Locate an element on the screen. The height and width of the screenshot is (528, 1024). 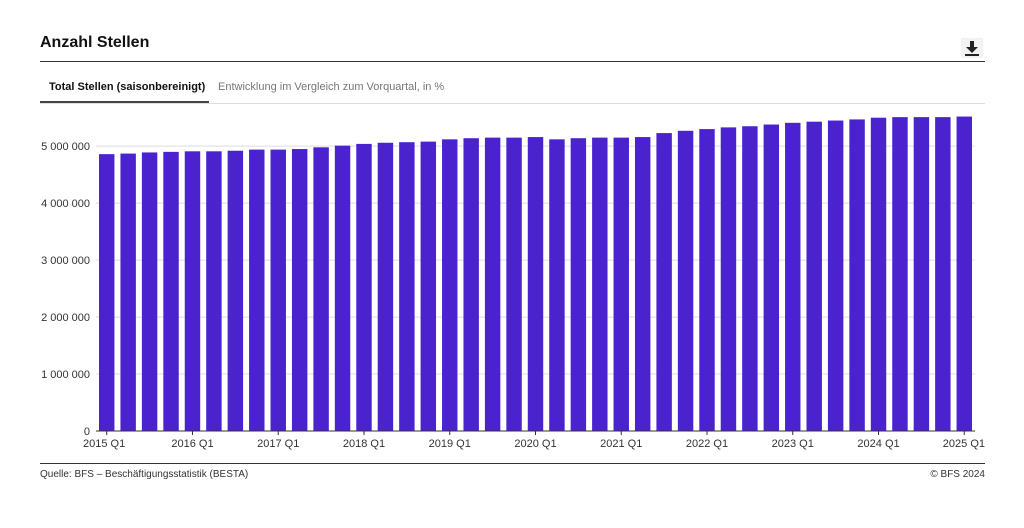
bar-2020-q3 is located at coordinates (578, 285).